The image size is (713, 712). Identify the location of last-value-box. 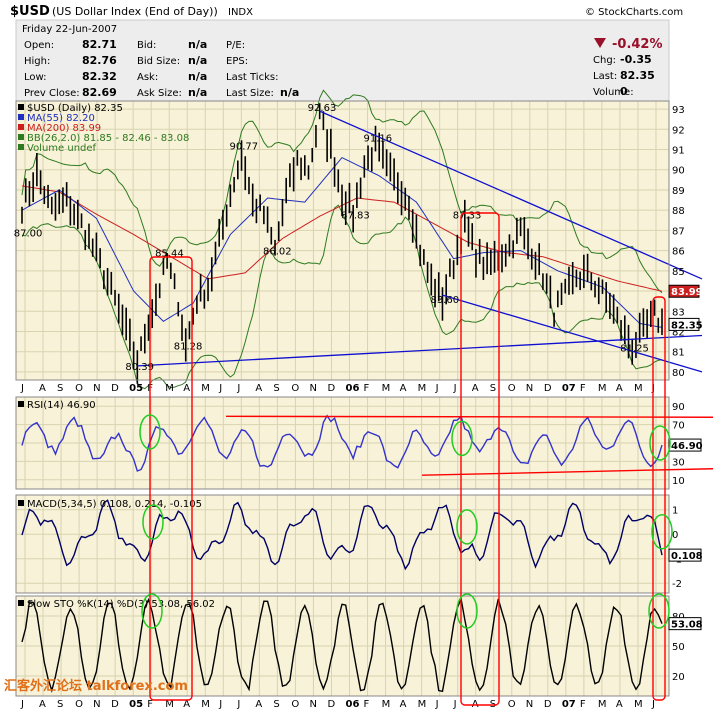
(684, 324).